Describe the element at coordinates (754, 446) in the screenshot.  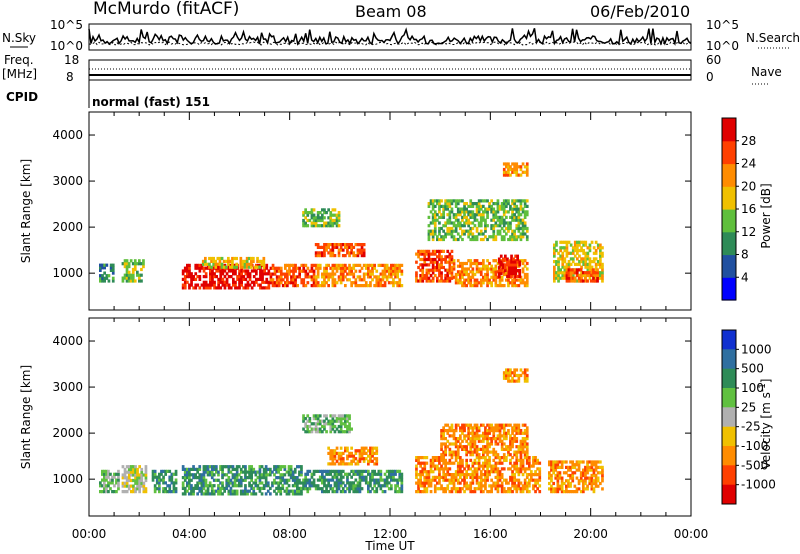
I see `colorbar-tick-label: -100` at that location.